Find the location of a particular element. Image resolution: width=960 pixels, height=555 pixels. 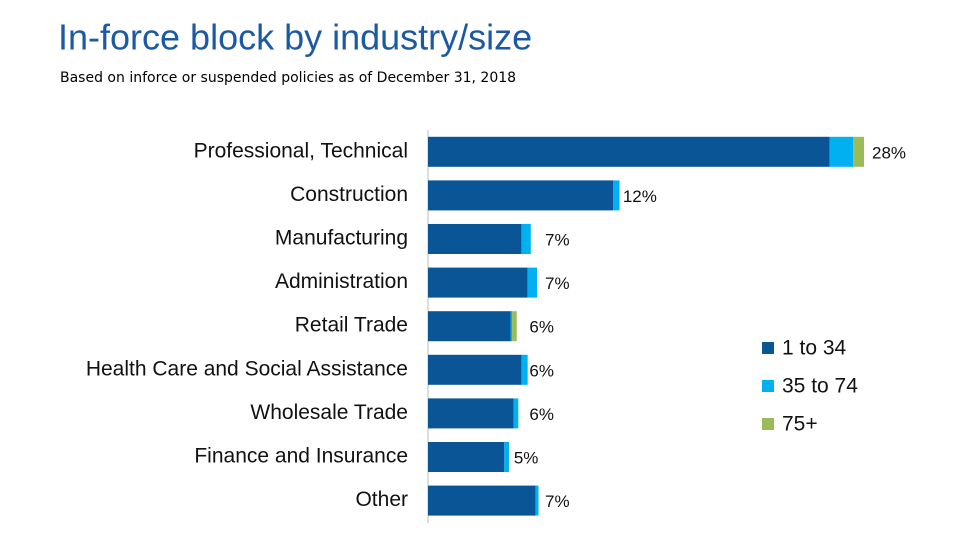

category-label: Health Care and Social Assistance is located at coordinates (247, 368).